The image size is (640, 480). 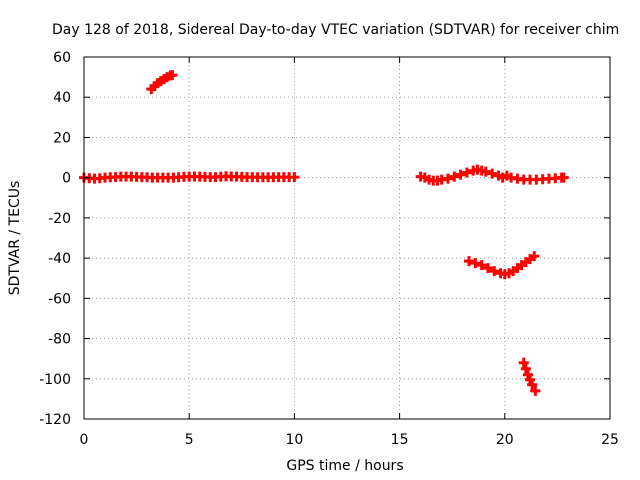 I want to click on y-tick-label: -60, so click(x=59, y=299).